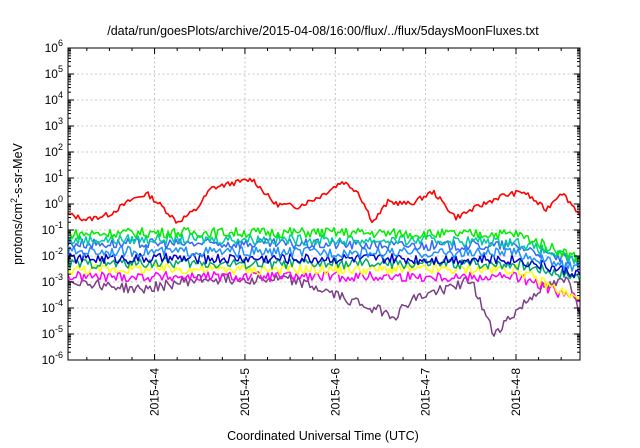  Describe the element at coordinates (54, 202) in the screenshot. I see `y-tick-label: 10⁰` at that location.